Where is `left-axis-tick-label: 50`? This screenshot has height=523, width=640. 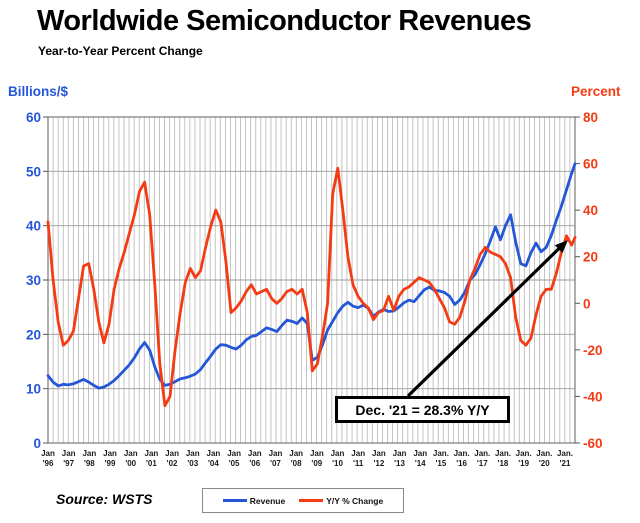
left-axis-tick-label: 50 is located at coordinates (33, 171).